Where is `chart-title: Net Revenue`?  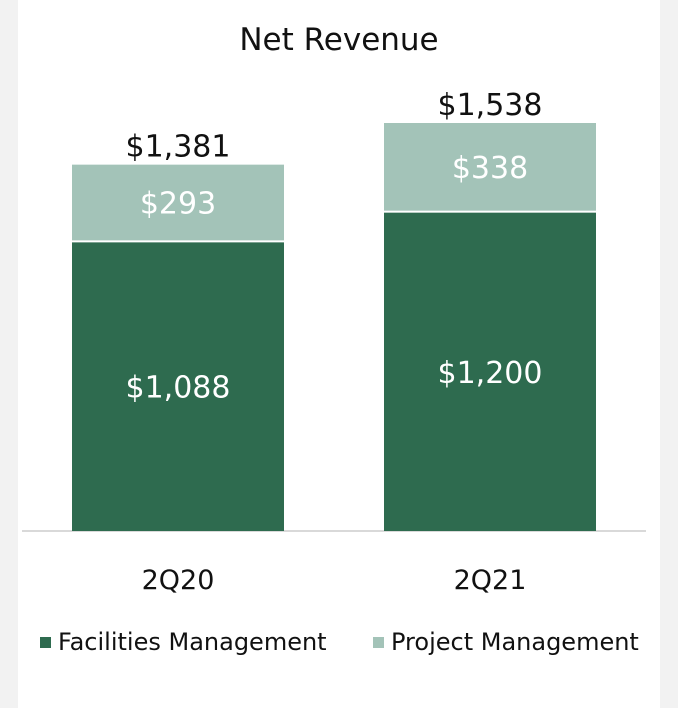 chart-title: Net Revenue is located at coordinates (338, 40).